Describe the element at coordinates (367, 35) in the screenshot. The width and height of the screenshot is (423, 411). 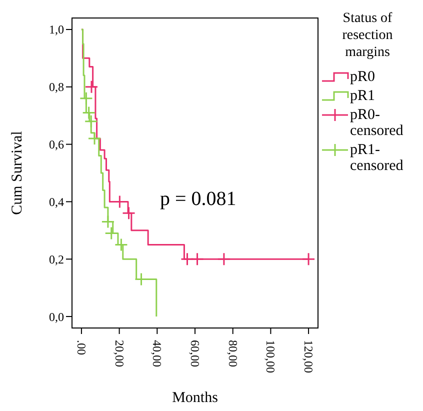
I see `legend-title: Status of resection margins` at that location.